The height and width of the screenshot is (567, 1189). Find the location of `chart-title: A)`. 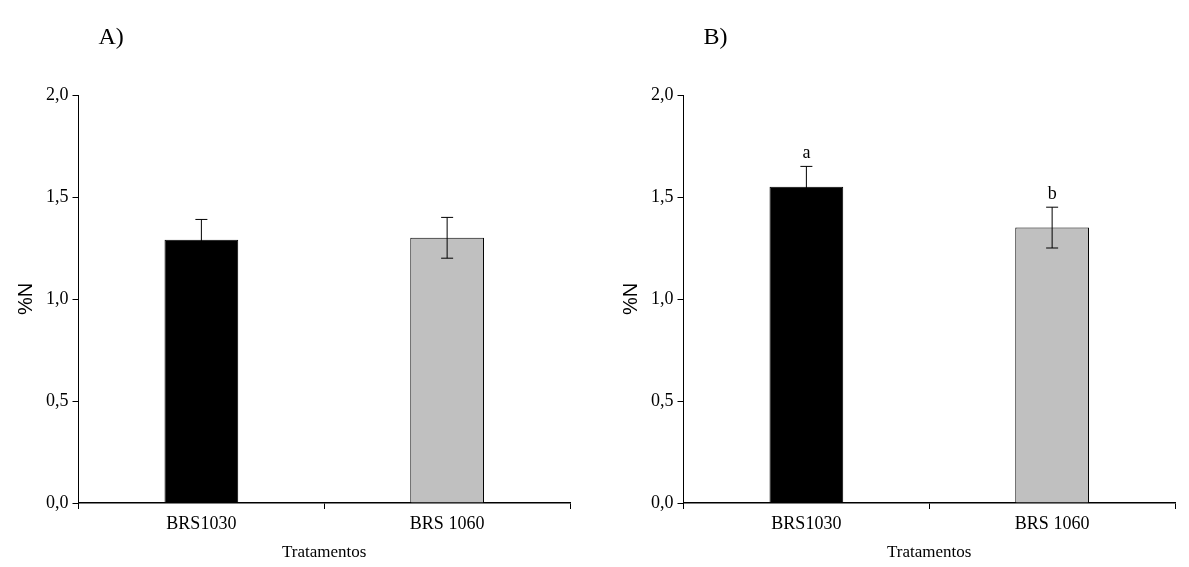

chart-title: A) is located at coordinates (111, 36).